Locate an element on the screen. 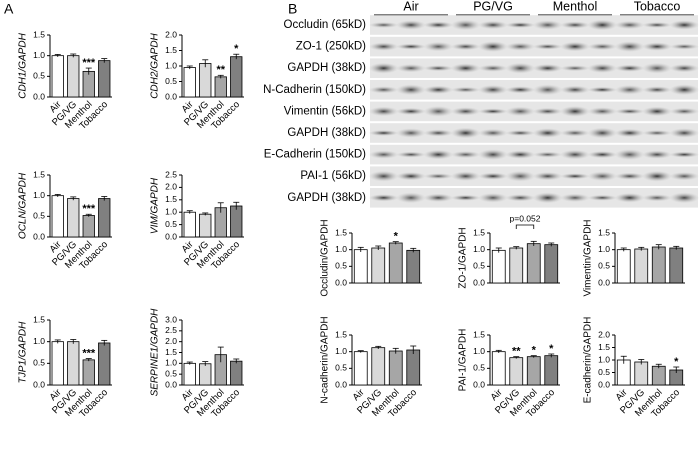  blot-group-label: Air is located at coordinates (410, 6).